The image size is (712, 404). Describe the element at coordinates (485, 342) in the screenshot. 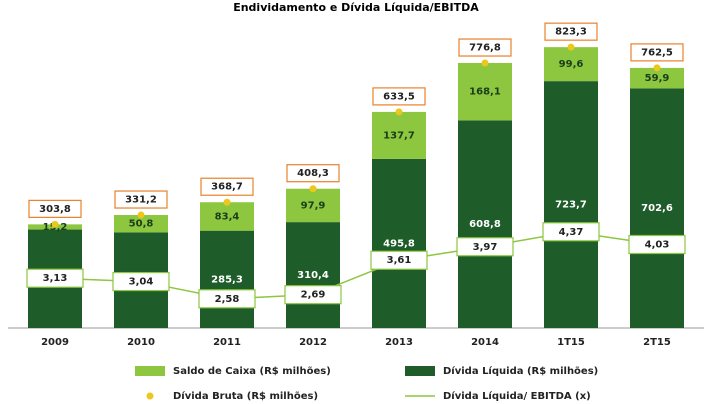

I see `x-tick-label: 2014` at that location.